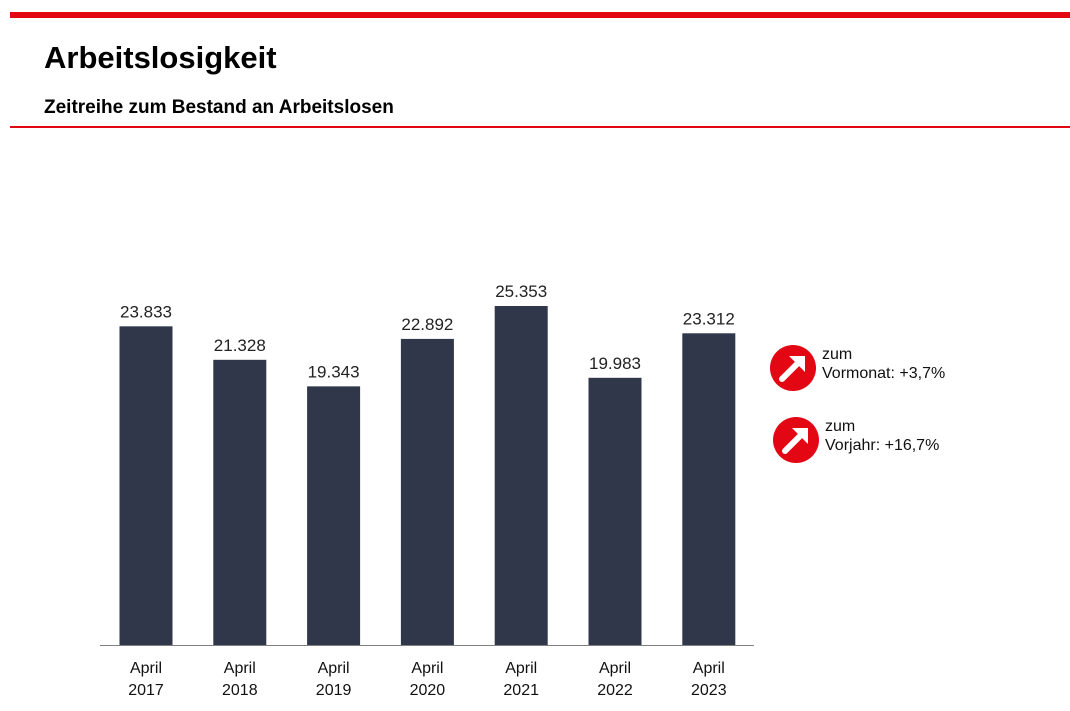  Describe the element at coordinates (146, 668) in the screenshot. I see `x-tick-label-month-0: April` at that location.